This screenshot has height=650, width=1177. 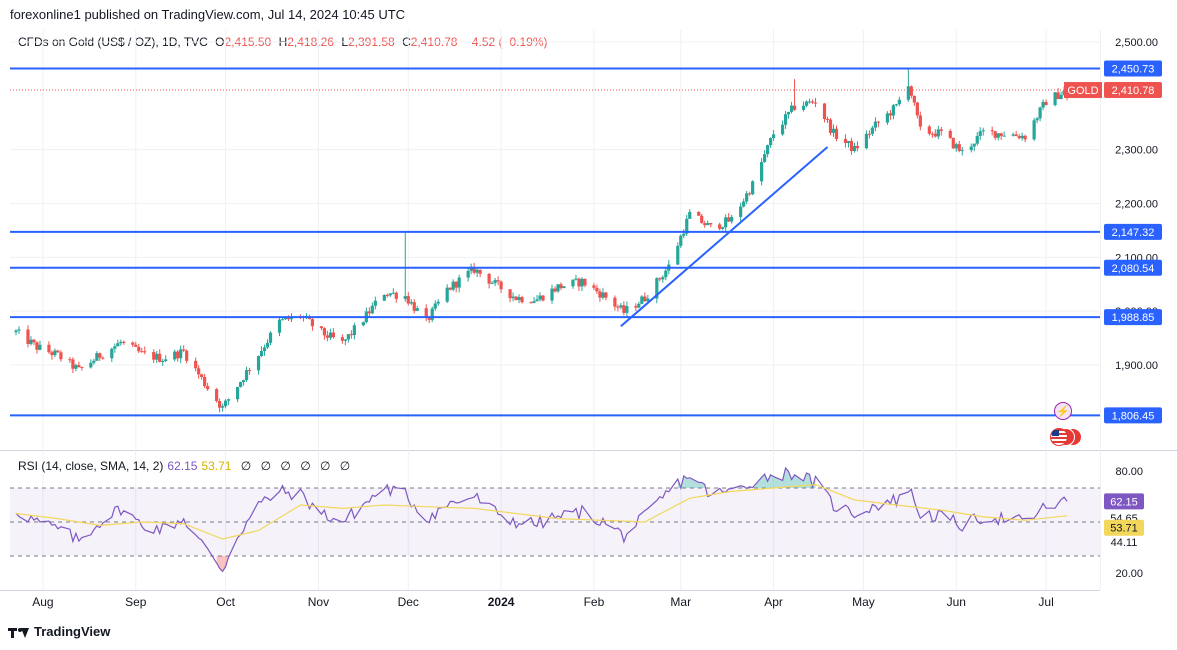 I want to click on x-tick-label: Apr, so click(x=773, y=602).